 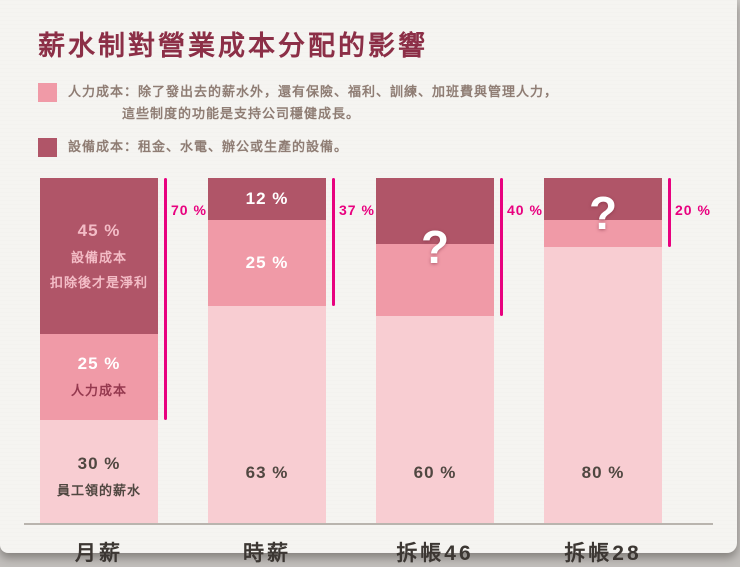 I want to click on x-axis-line, so click(x=368, y=524).